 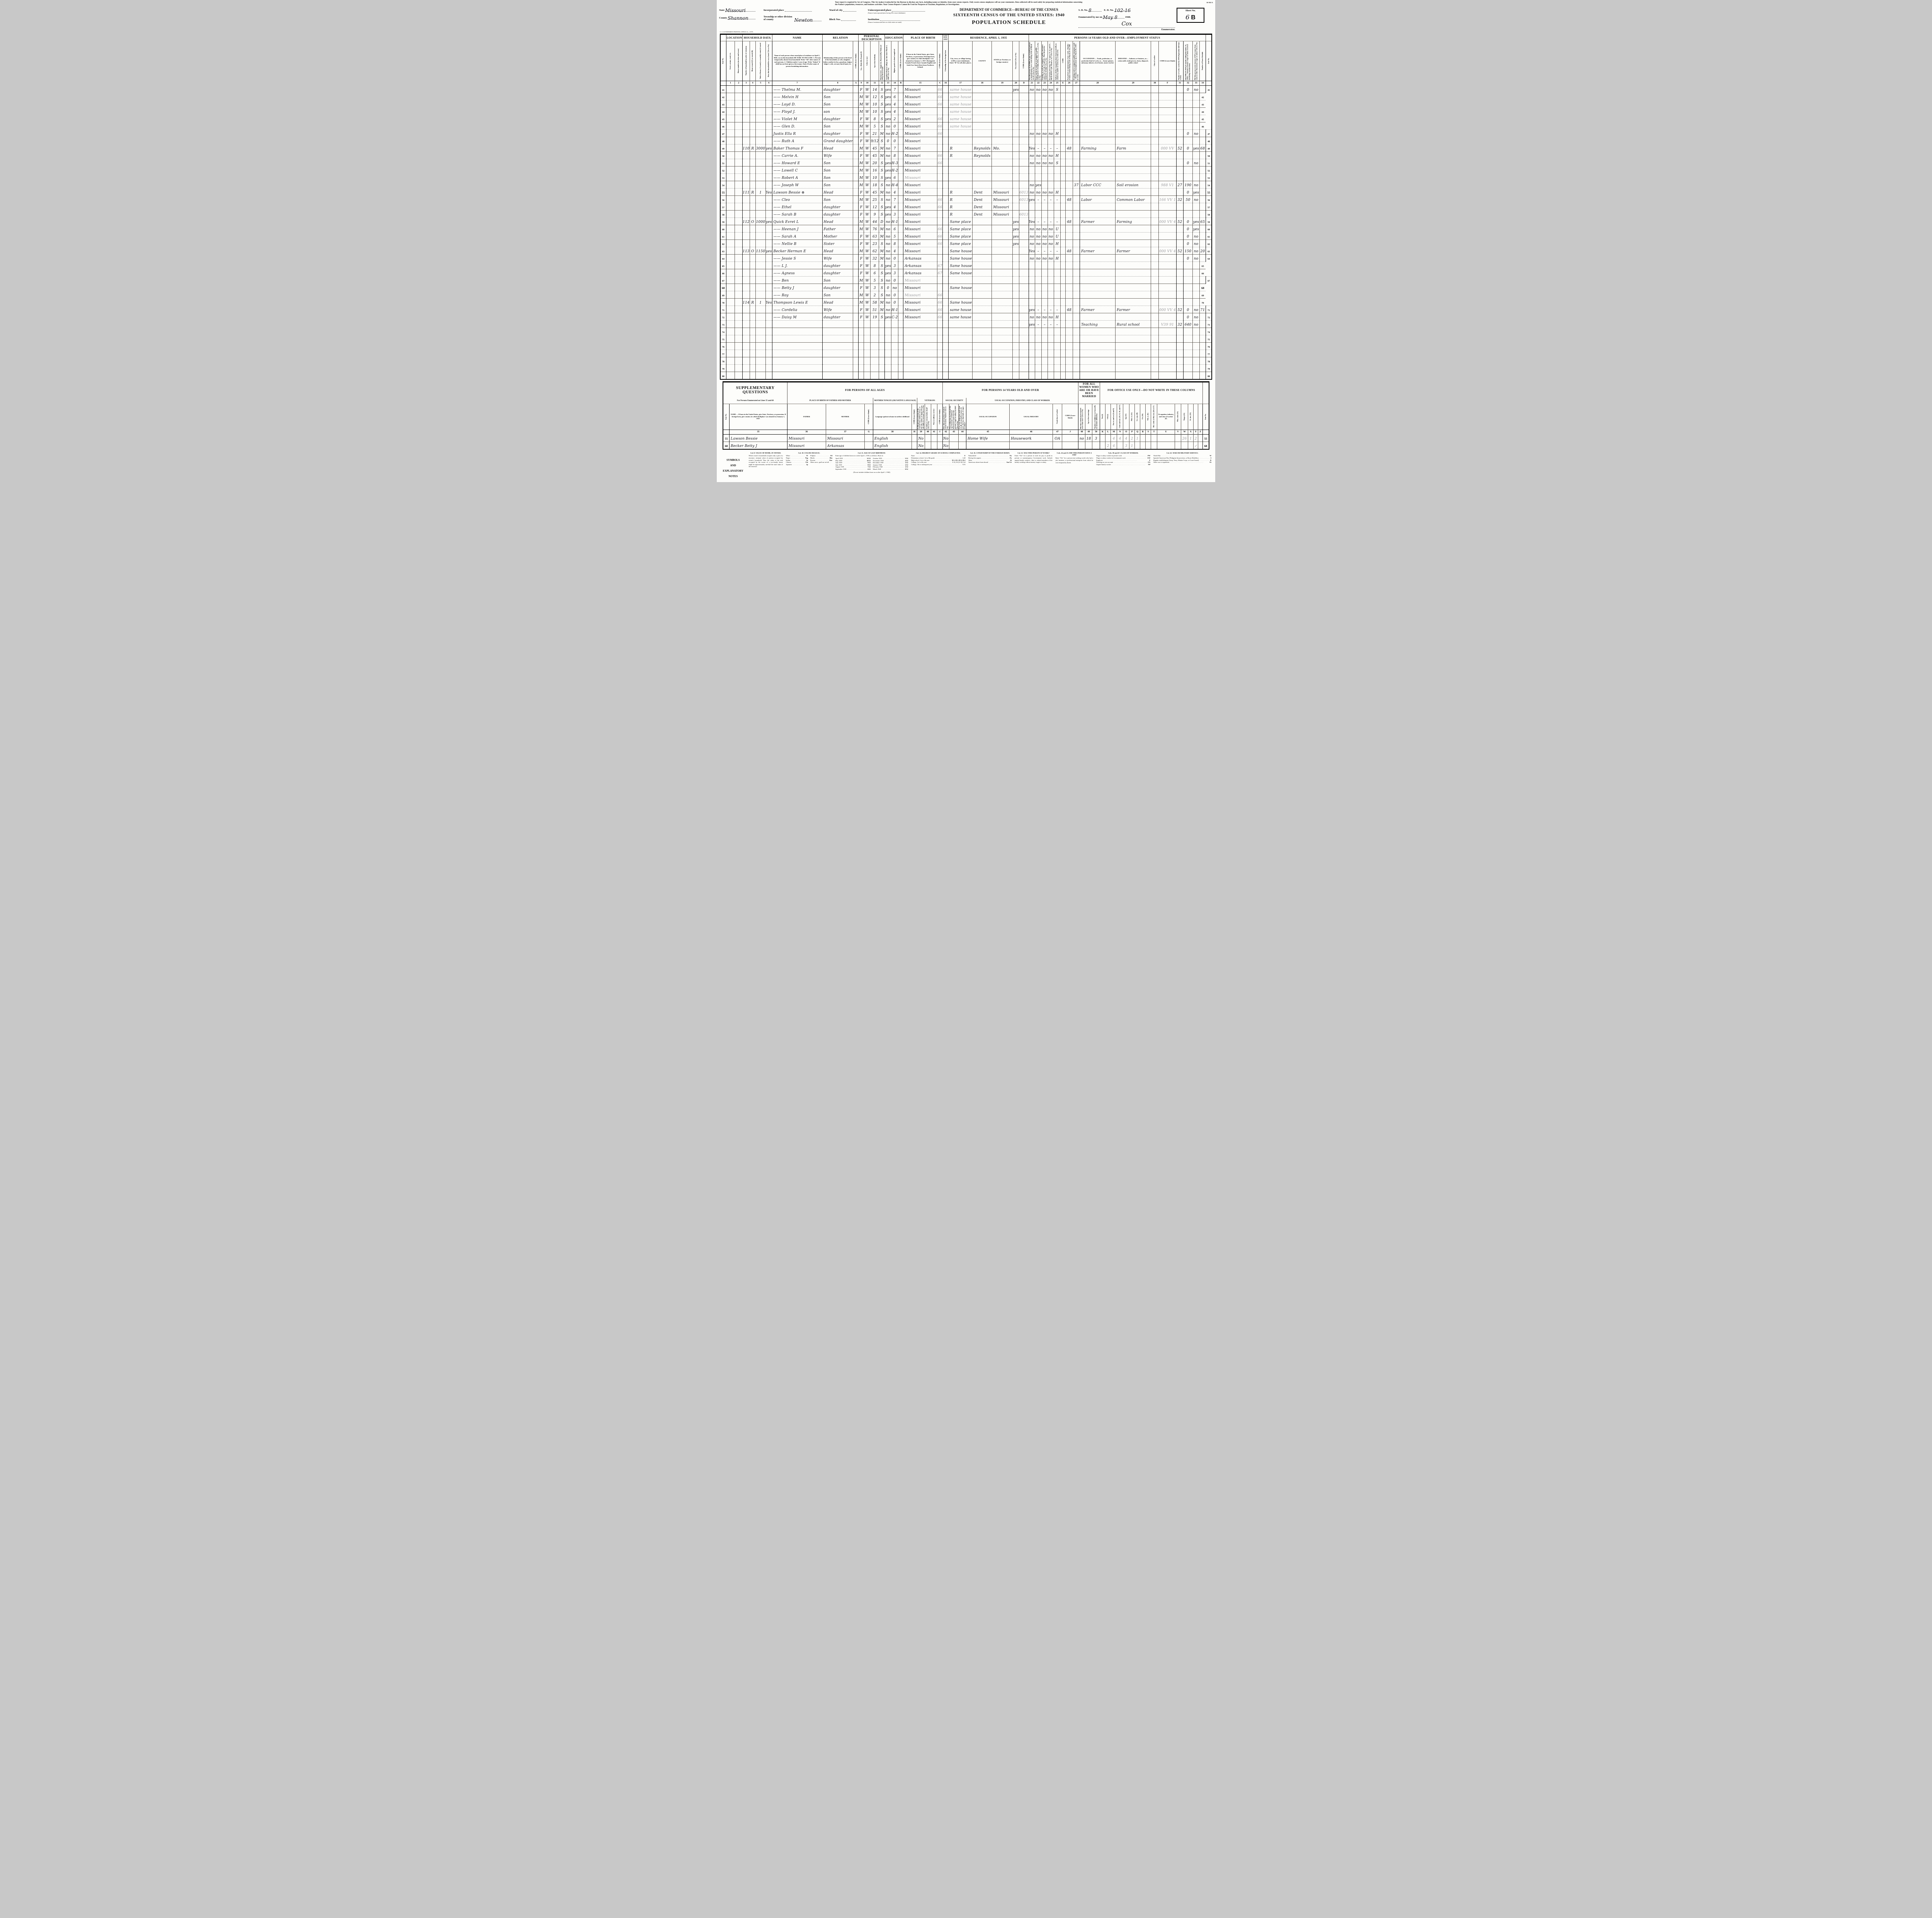 What do you see at coordinates (894, 103) in the screenshot?
I see `data-cell: 4` at bounding box center [894, 103].